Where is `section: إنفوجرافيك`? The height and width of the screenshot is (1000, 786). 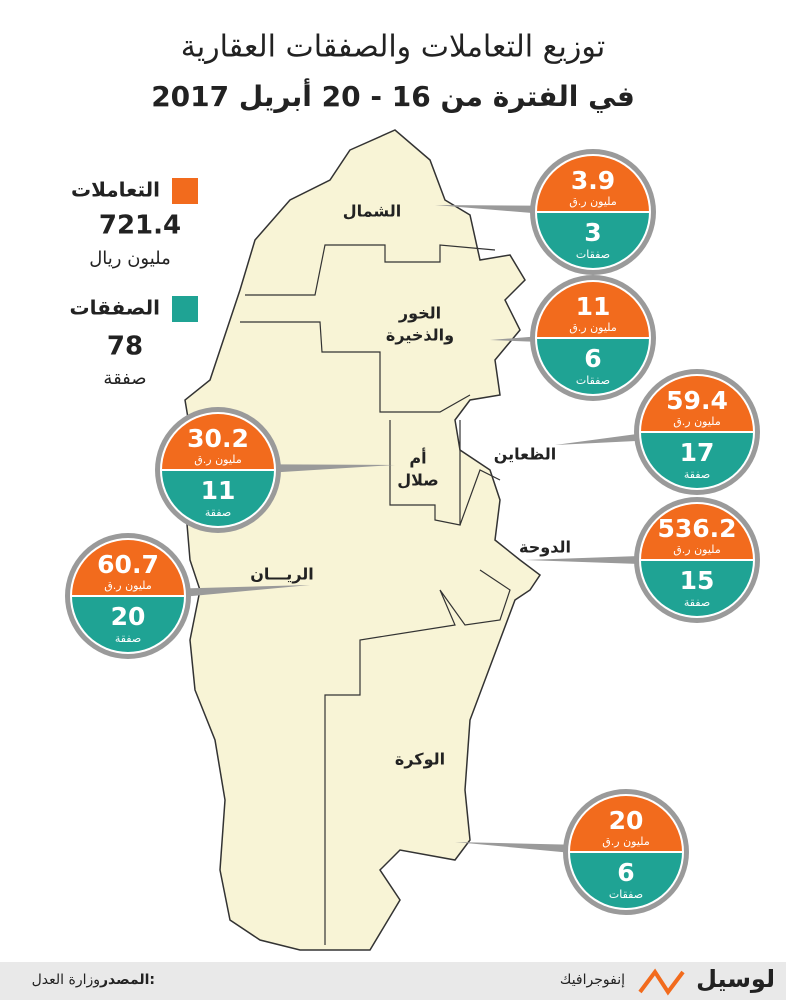
section: إنفوجرافيك is located at coordinates (592, 980).